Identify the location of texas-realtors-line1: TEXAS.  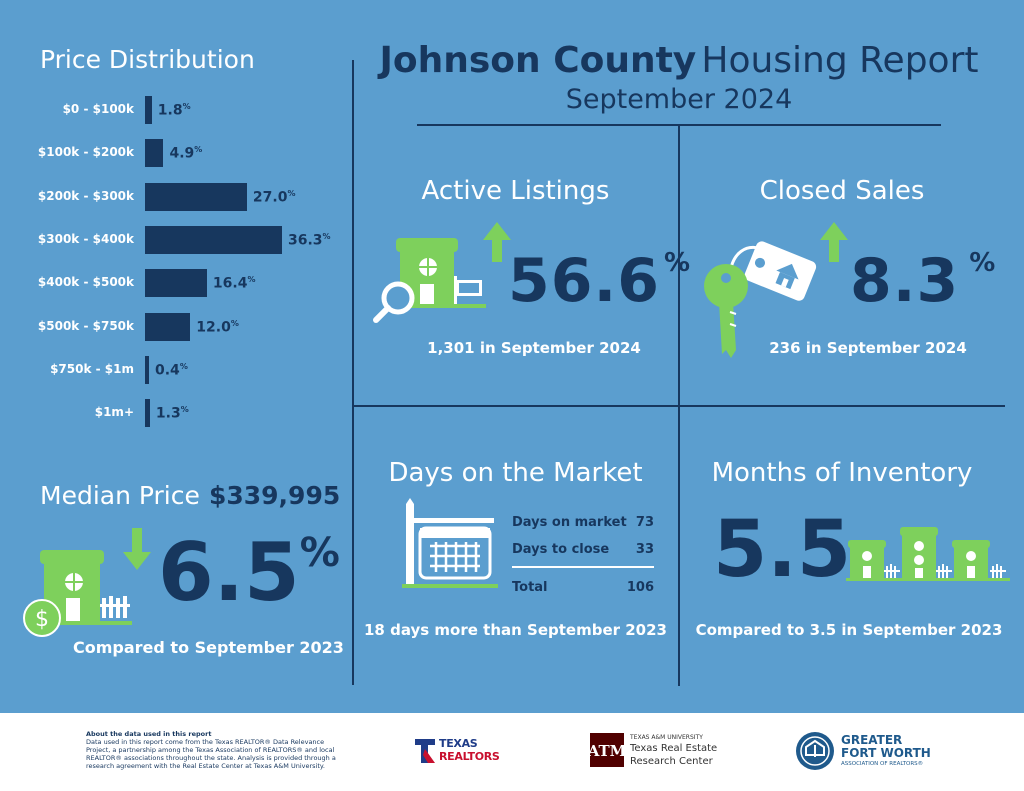
(458, 743).